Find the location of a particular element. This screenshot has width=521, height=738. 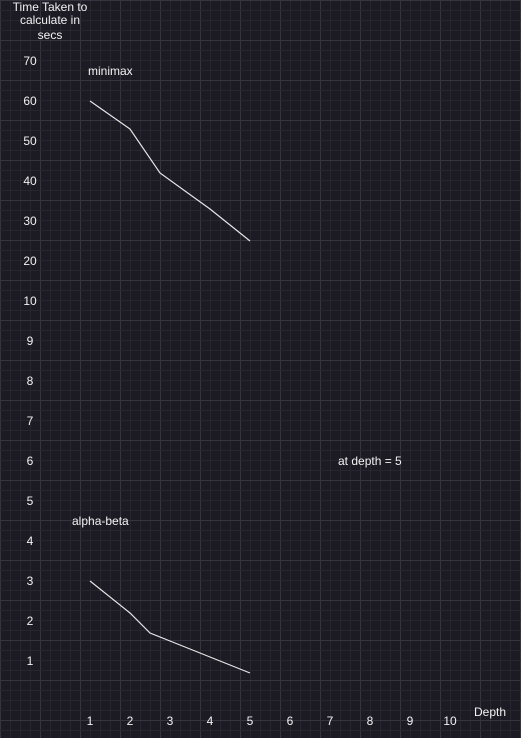

x-tick-label: 7 is located at coordinates (330, 721).